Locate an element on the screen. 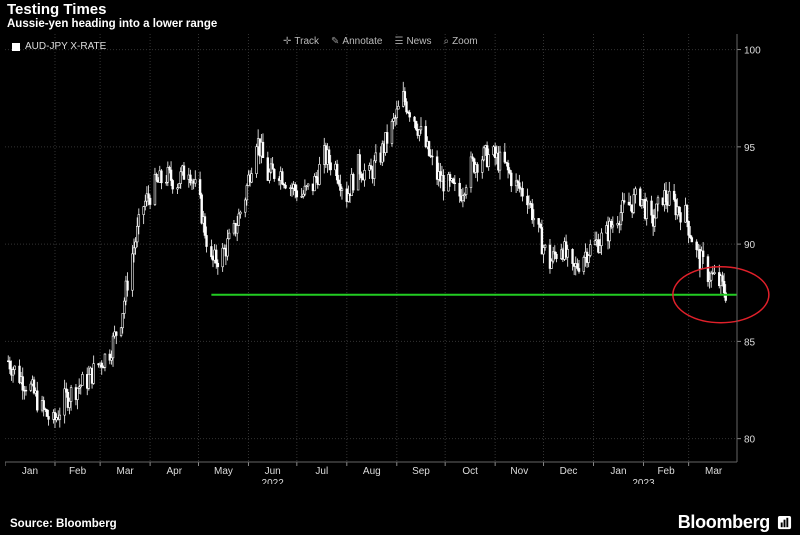 The image size is (800, 535). track-button: ✛ Track is located at coordinates (301, 41).